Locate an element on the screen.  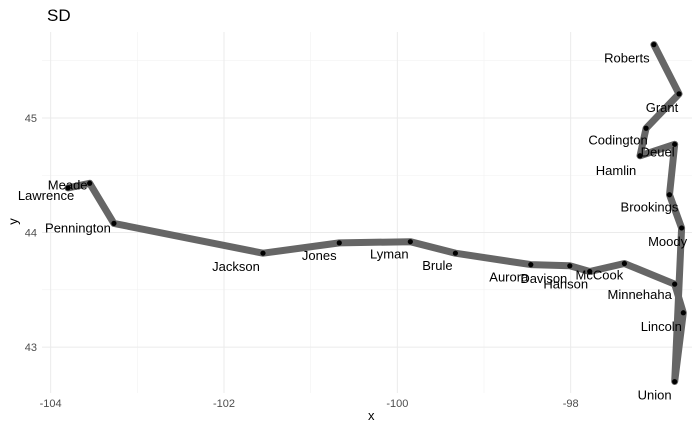
point-label: Jones is located at coordinates (319, 255).